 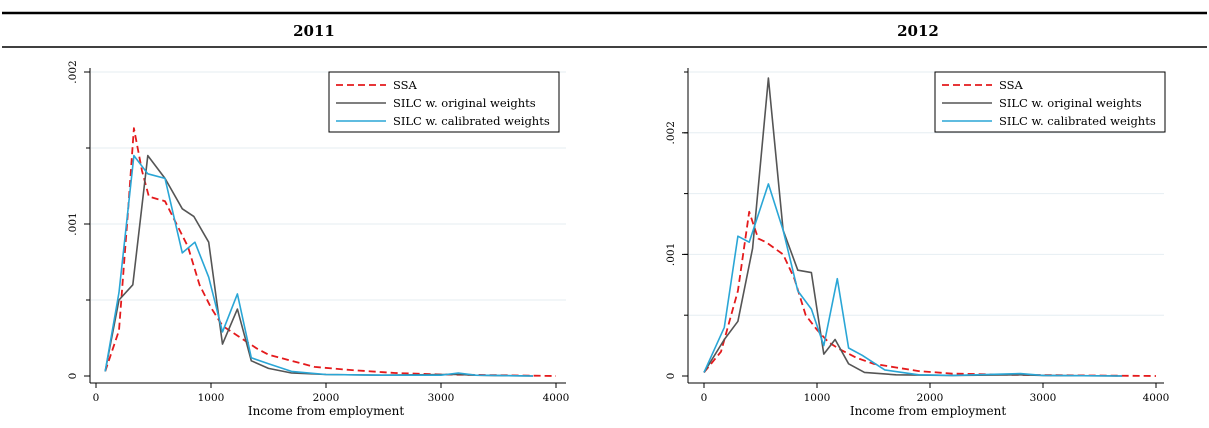 I want to click on panel-title-left: 2011, so click(x=314, y=31).